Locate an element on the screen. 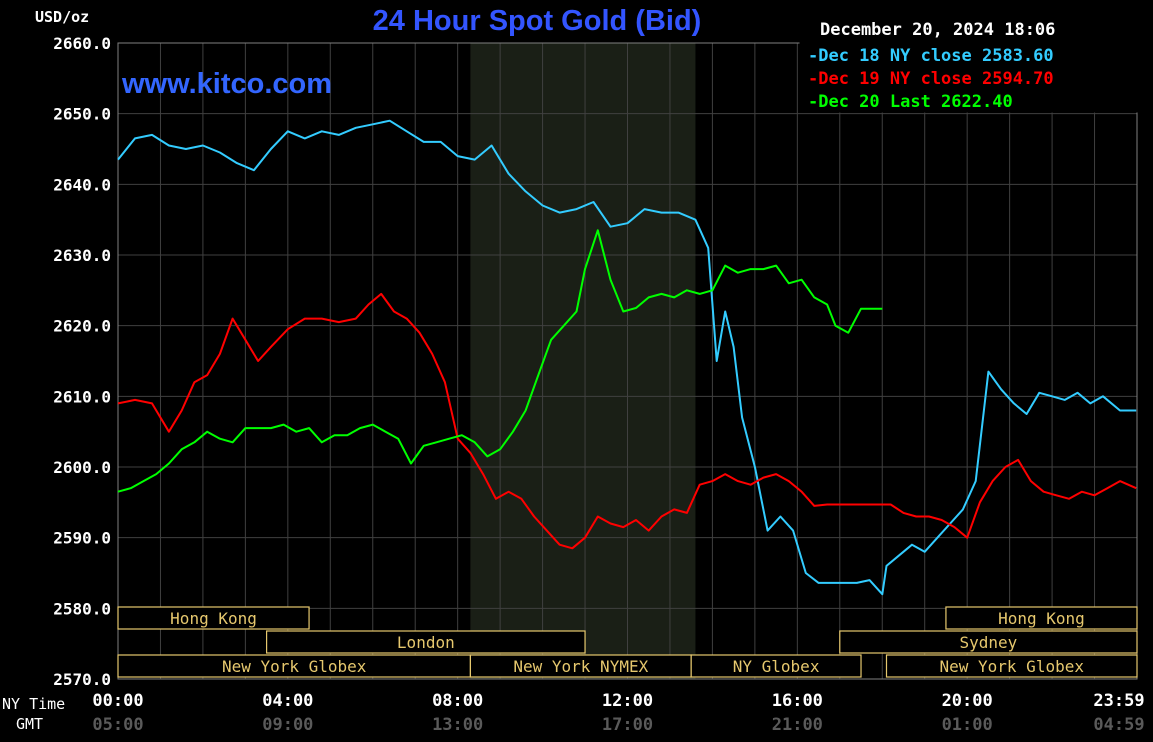 This screenshot has height=742, width=1153. legend-box is located at coordinates (968, 77).